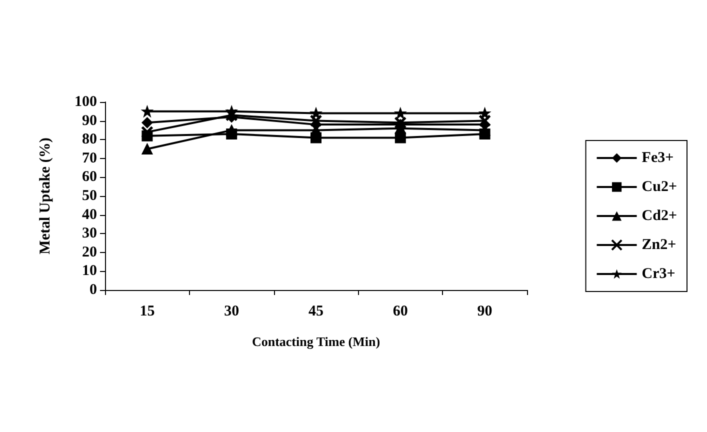 The height and width of the screenshot is (432, 707). I want to click on legend-label: Zn2+, so click(659, 245).